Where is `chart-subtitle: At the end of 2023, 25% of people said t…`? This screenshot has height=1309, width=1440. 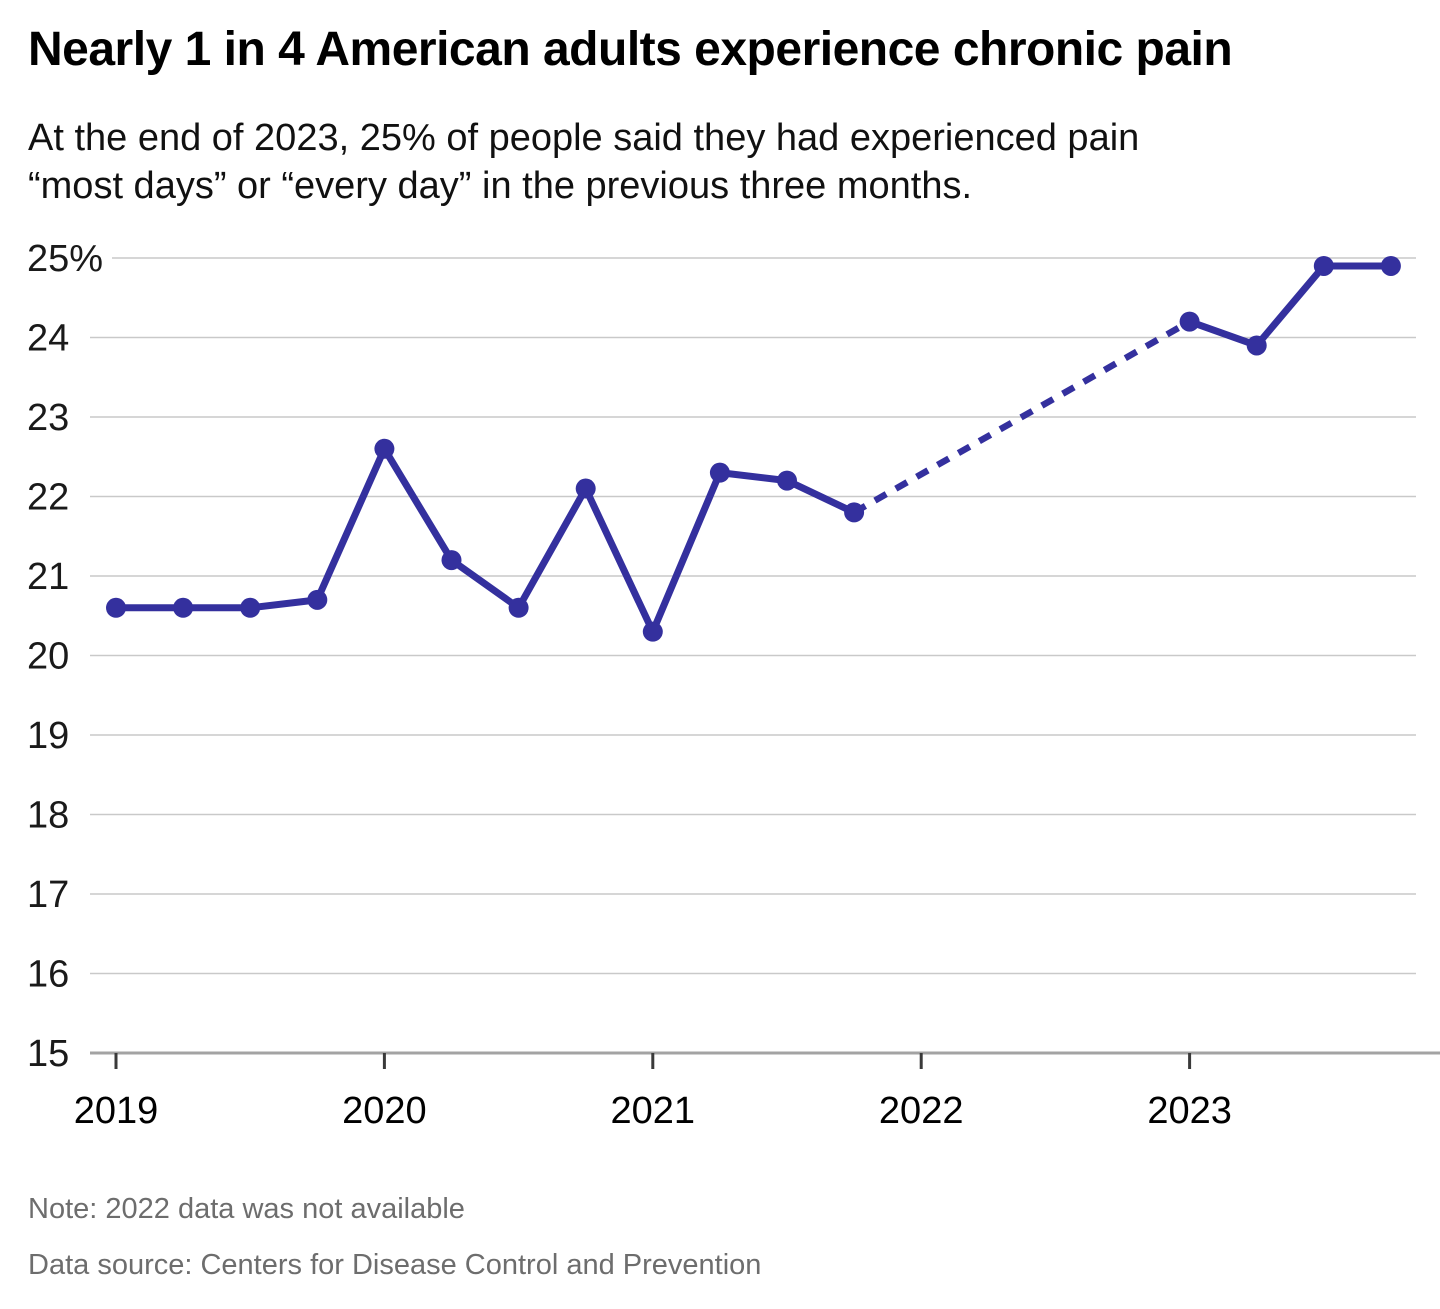
chart-subtitle: At the end of 2023, 25% of people said t… is located at coordinates (584, 162).